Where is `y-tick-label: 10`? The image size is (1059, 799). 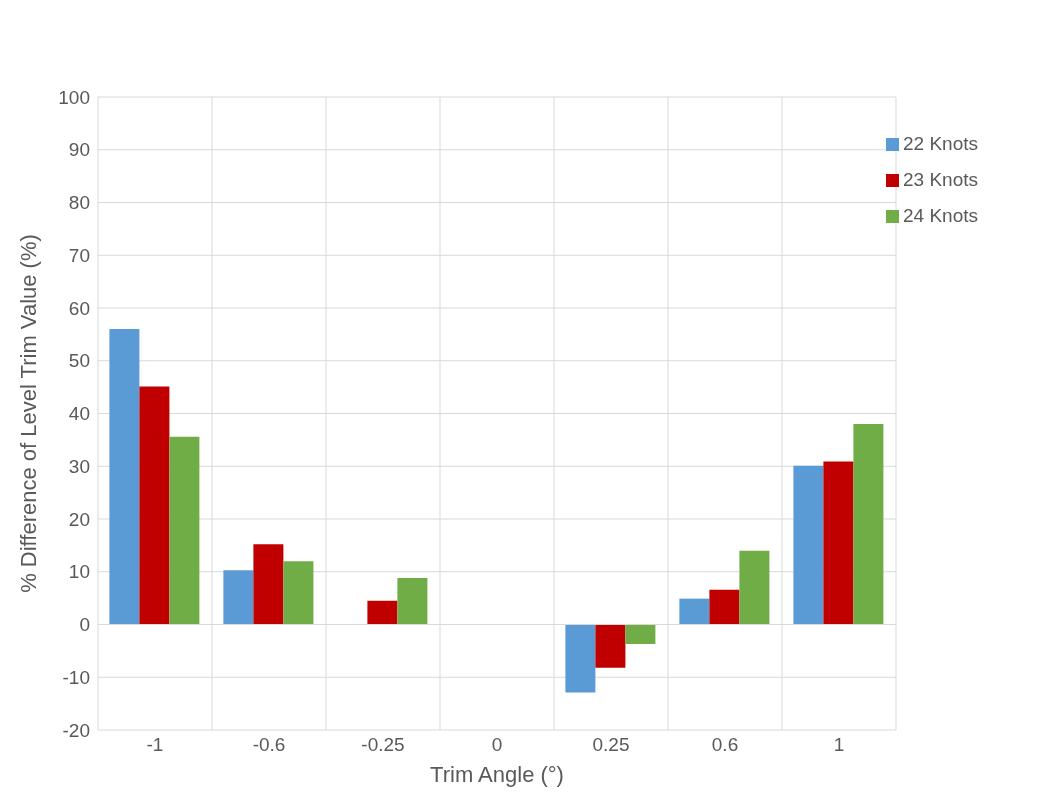
y-tick-label: 10 is located at coordinates (79, 572).